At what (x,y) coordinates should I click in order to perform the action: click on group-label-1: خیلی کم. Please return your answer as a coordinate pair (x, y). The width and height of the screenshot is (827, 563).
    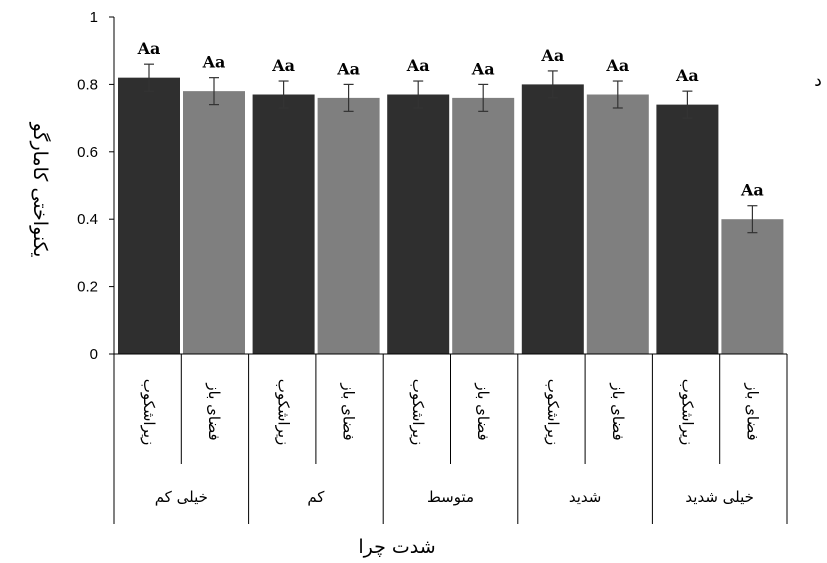
    Looking at the image, I should click on (181, 497).